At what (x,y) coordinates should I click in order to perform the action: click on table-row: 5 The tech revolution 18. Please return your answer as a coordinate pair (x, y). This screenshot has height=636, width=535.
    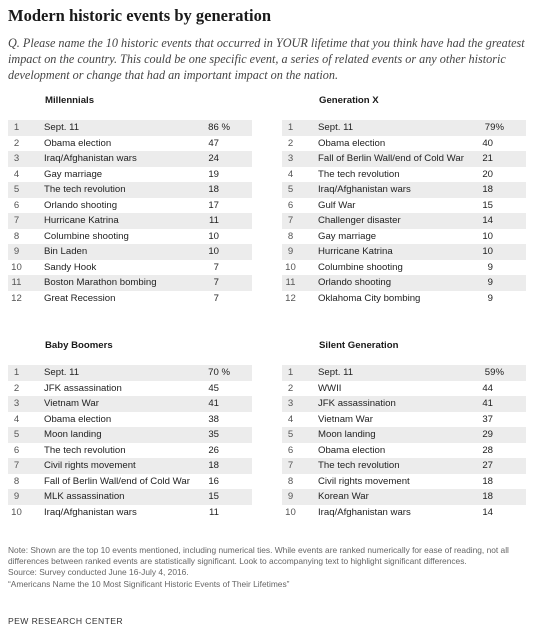
    Looking at the image, I should click on (130, 190).